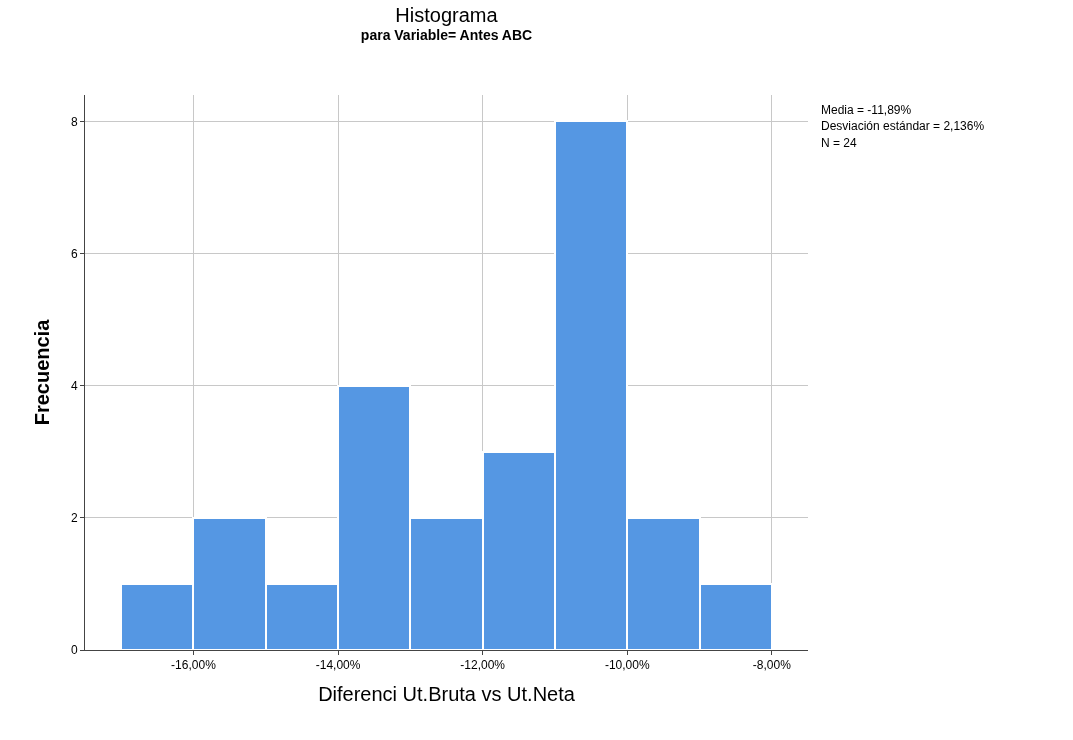 The image size is (1073, 740). What do you see at coordinates (74, 385) in the screenshot?
I see `y-tick-label: 4` at bounding box center [74, 385].